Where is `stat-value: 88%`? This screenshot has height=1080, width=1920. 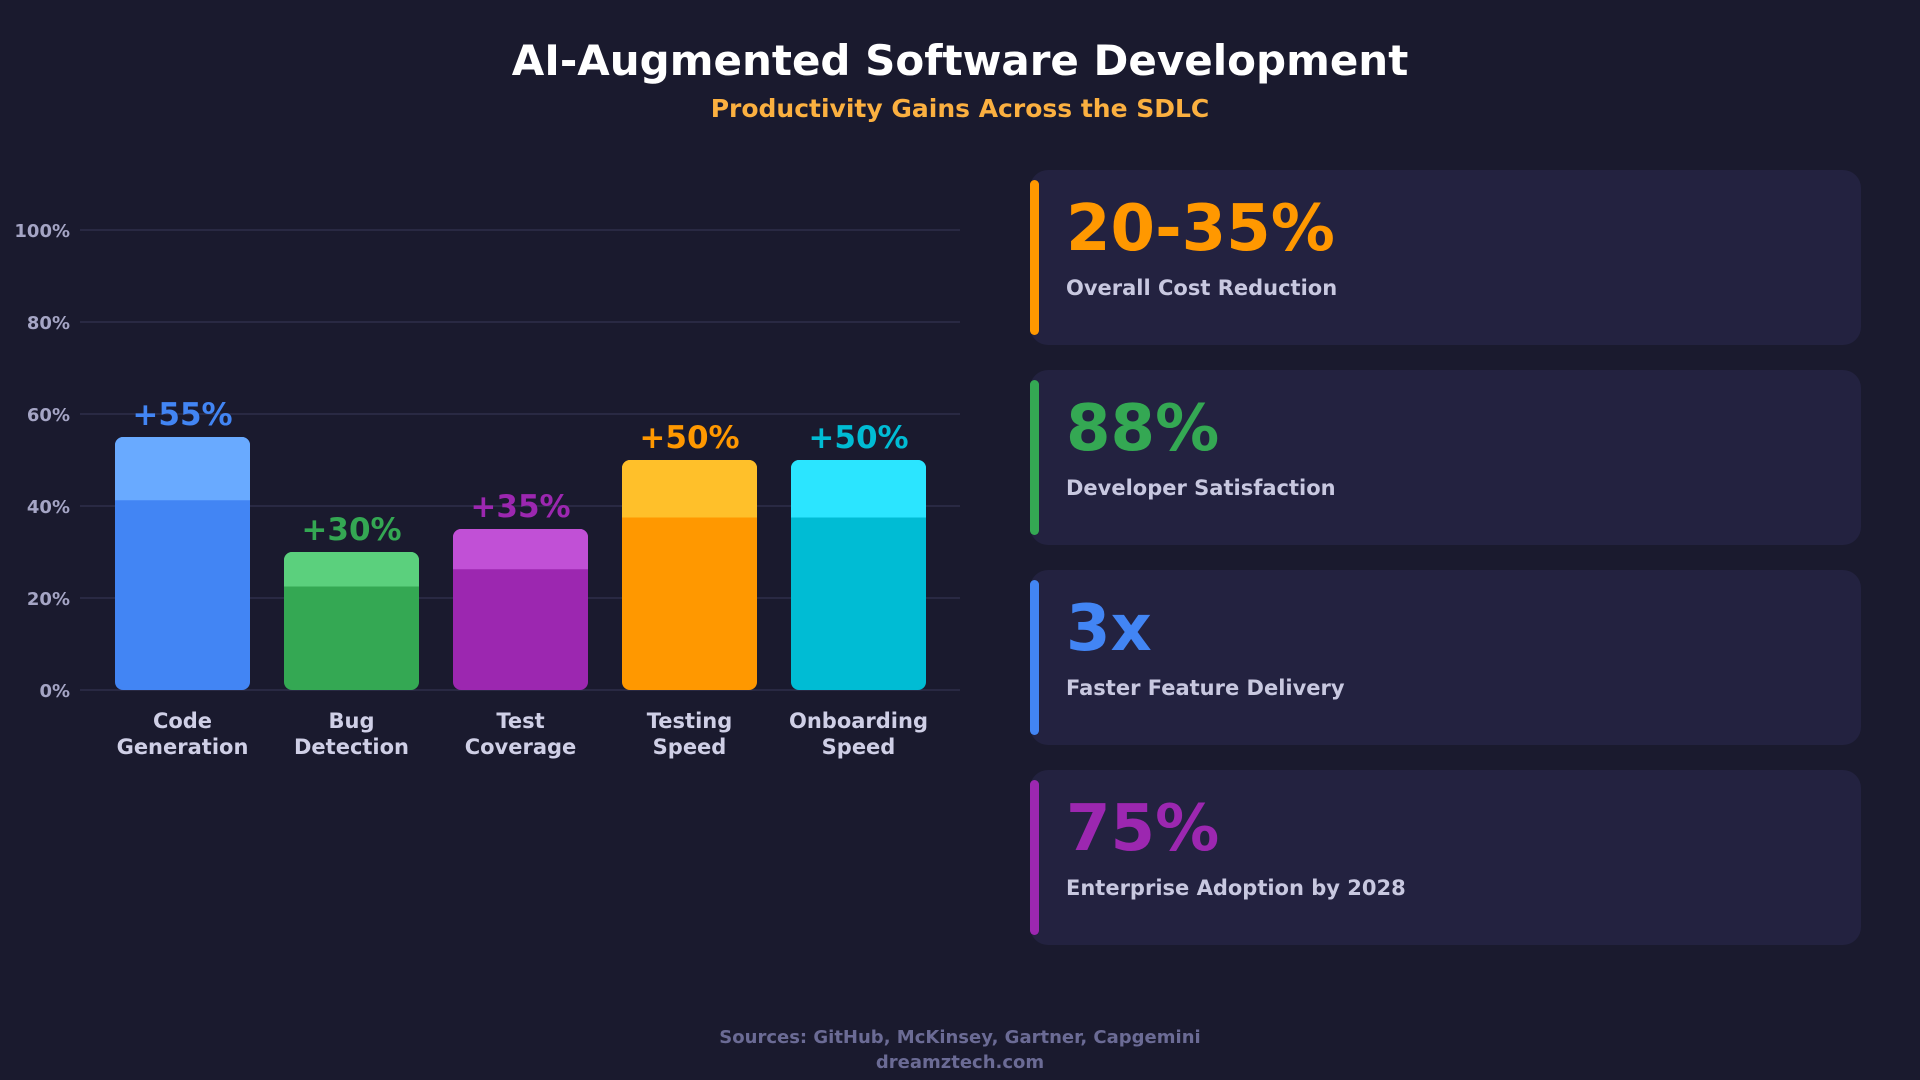 stat-value: 88% is located at coordinates (1143, 429).